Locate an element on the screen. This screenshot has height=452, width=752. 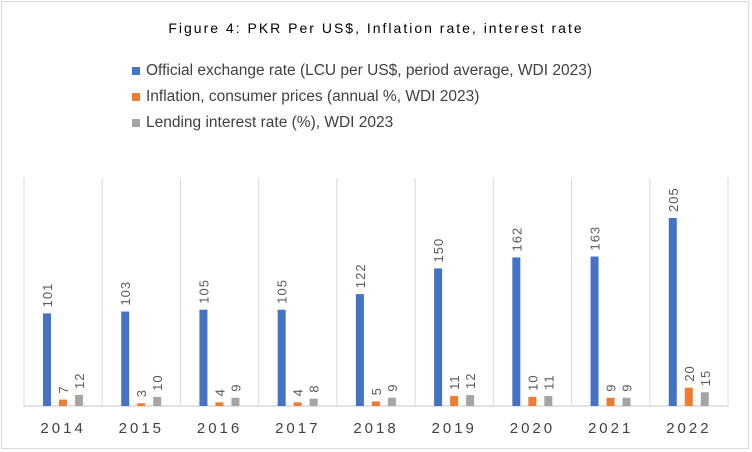
data-label: 122 is located at coordinates (360, 275).